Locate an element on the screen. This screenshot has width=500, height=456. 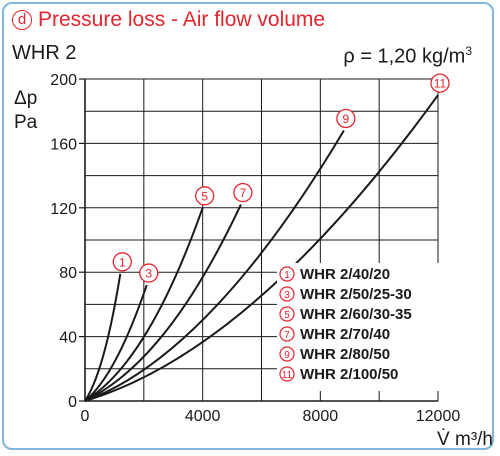
legend-label: WHR 2/70/40 is located at coordinates (345, 334).